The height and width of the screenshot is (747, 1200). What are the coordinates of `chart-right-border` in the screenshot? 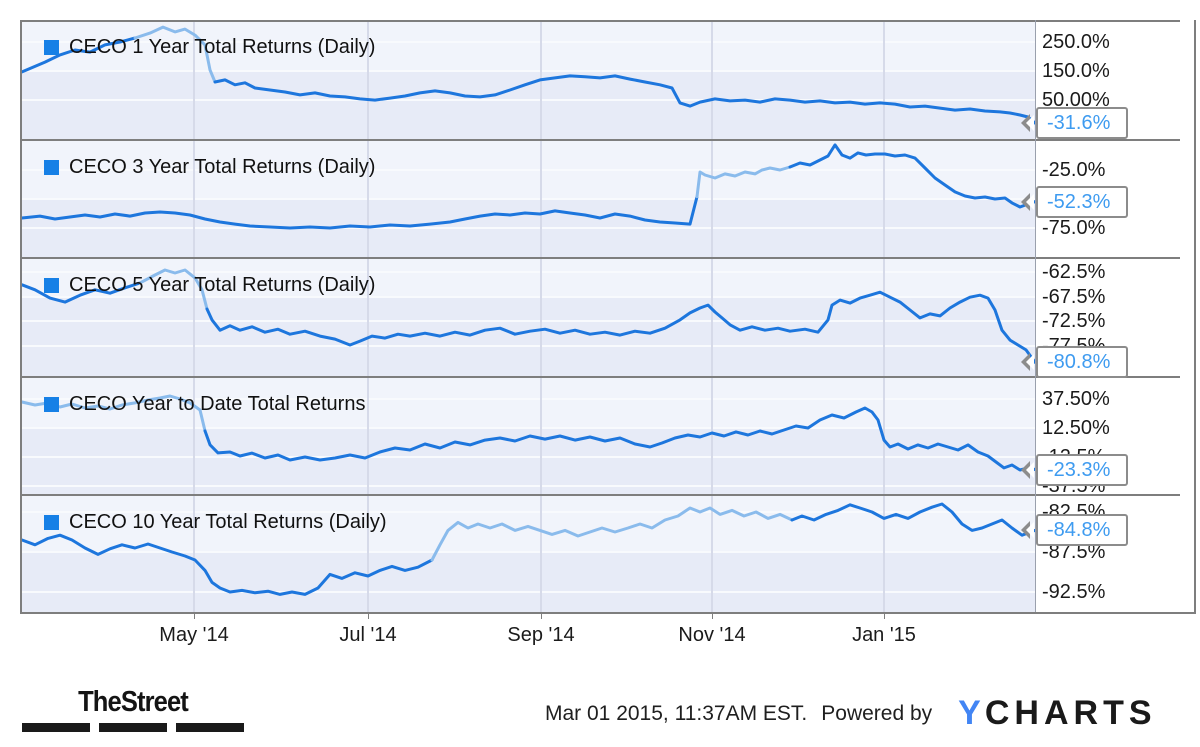 It's located at (1195, 317).